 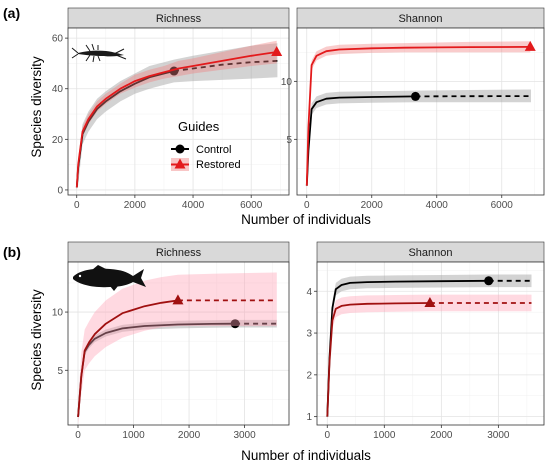 I want to click on y-tick-label: 2, so click(x=309, y=375).